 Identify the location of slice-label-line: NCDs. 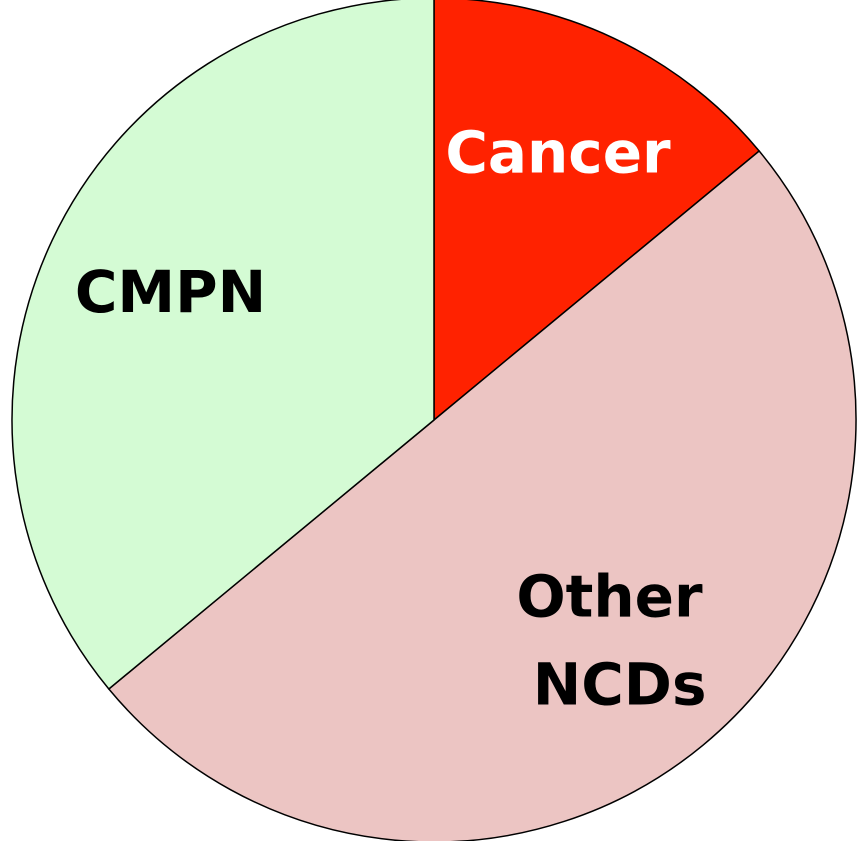
(620, 684).